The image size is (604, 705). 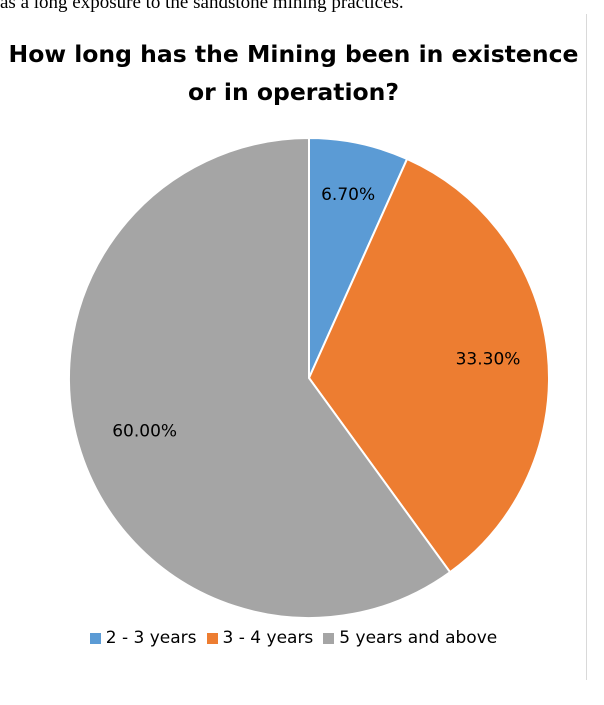 I want to click on data-label-2: 33.30%, so click(x=488, y=359).